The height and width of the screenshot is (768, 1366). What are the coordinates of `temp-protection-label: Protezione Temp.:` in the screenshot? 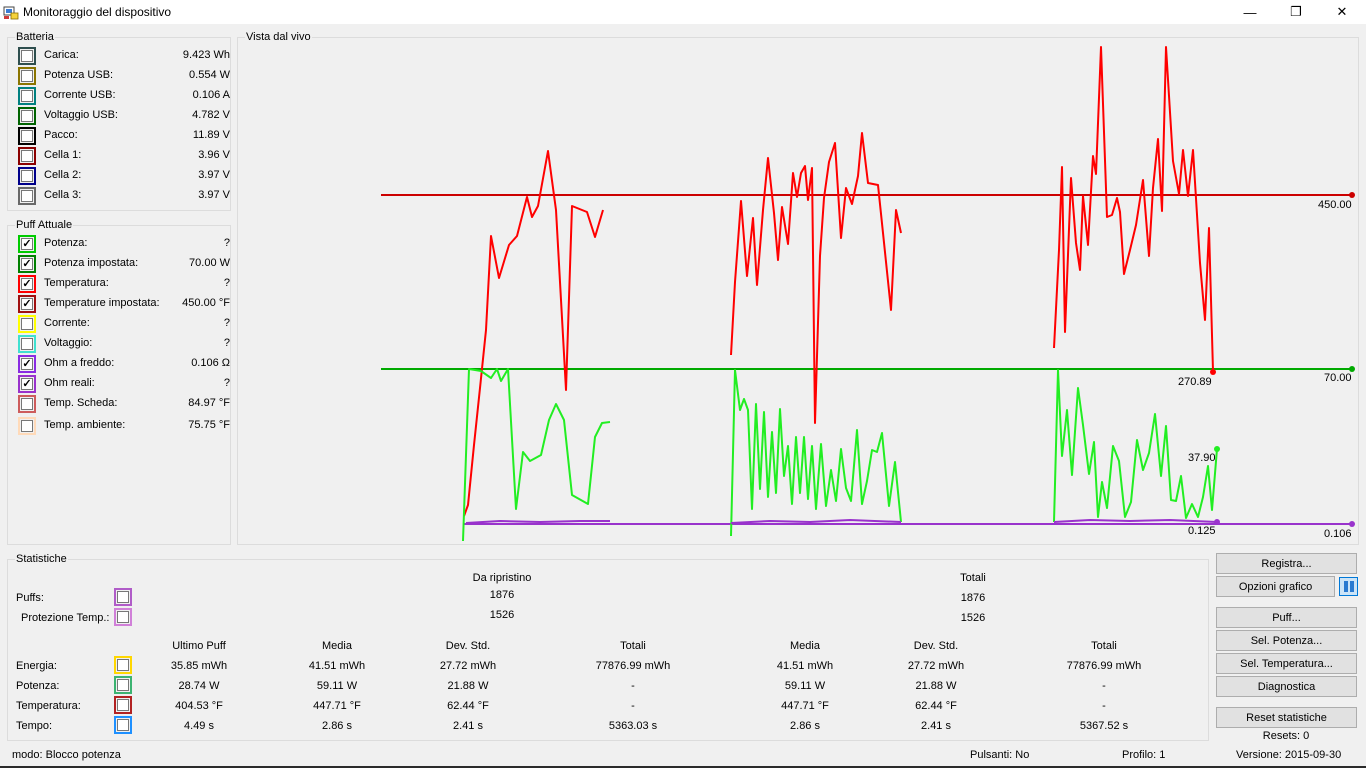 It's located at (65, 618).